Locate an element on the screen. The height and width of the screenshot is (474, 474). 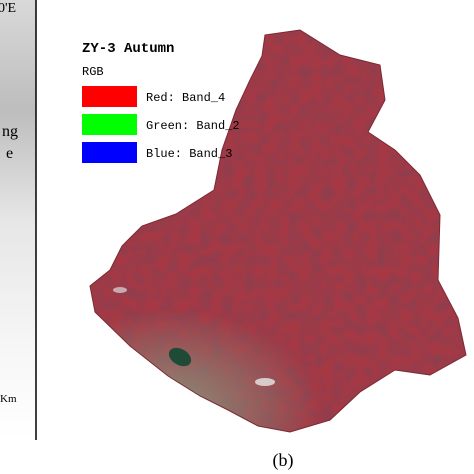
legend-label: Blue: Band_3 is located at coordinates (189, 154).